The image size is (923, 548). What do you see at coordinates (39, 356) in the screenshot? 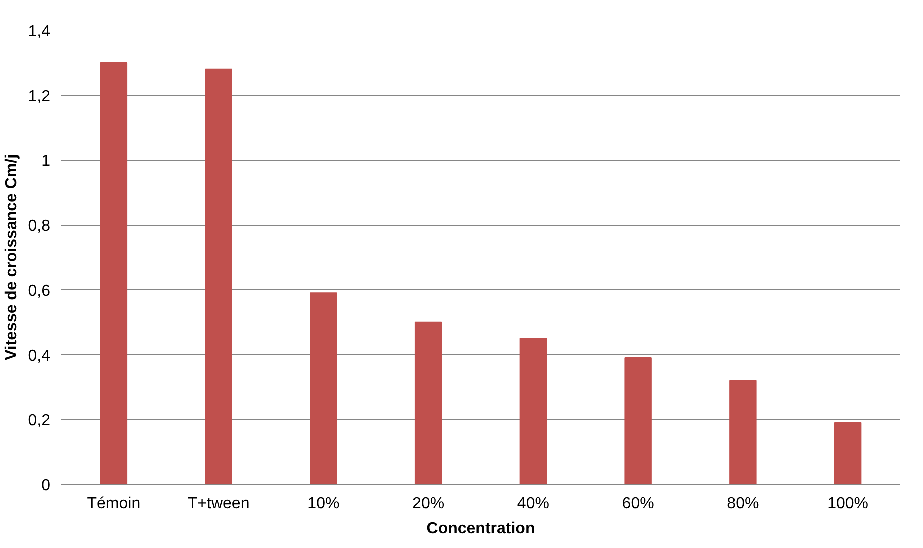
I see `y-tick-label: 0,4` at bounding box center [39, 356].